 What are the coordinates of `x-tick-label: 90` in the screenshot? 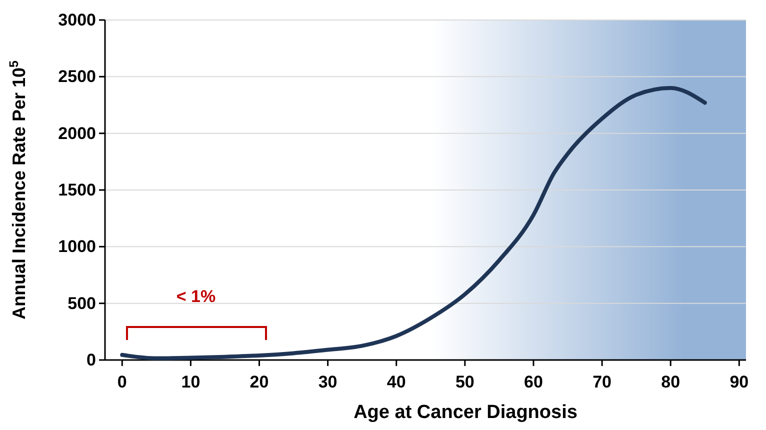 It's located at (739, 382).